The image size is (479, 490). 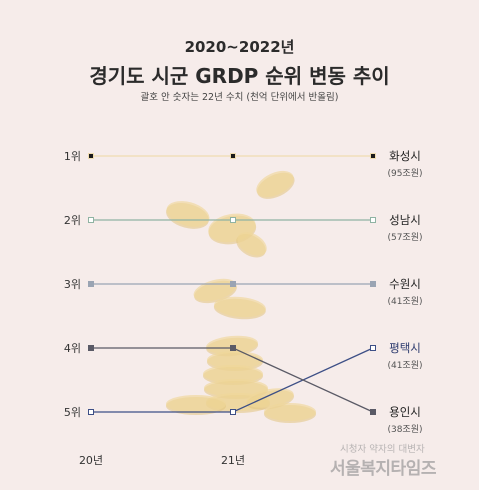 I want to click on chart-years-title: 2020~2022년, so click(x=239, y=47).